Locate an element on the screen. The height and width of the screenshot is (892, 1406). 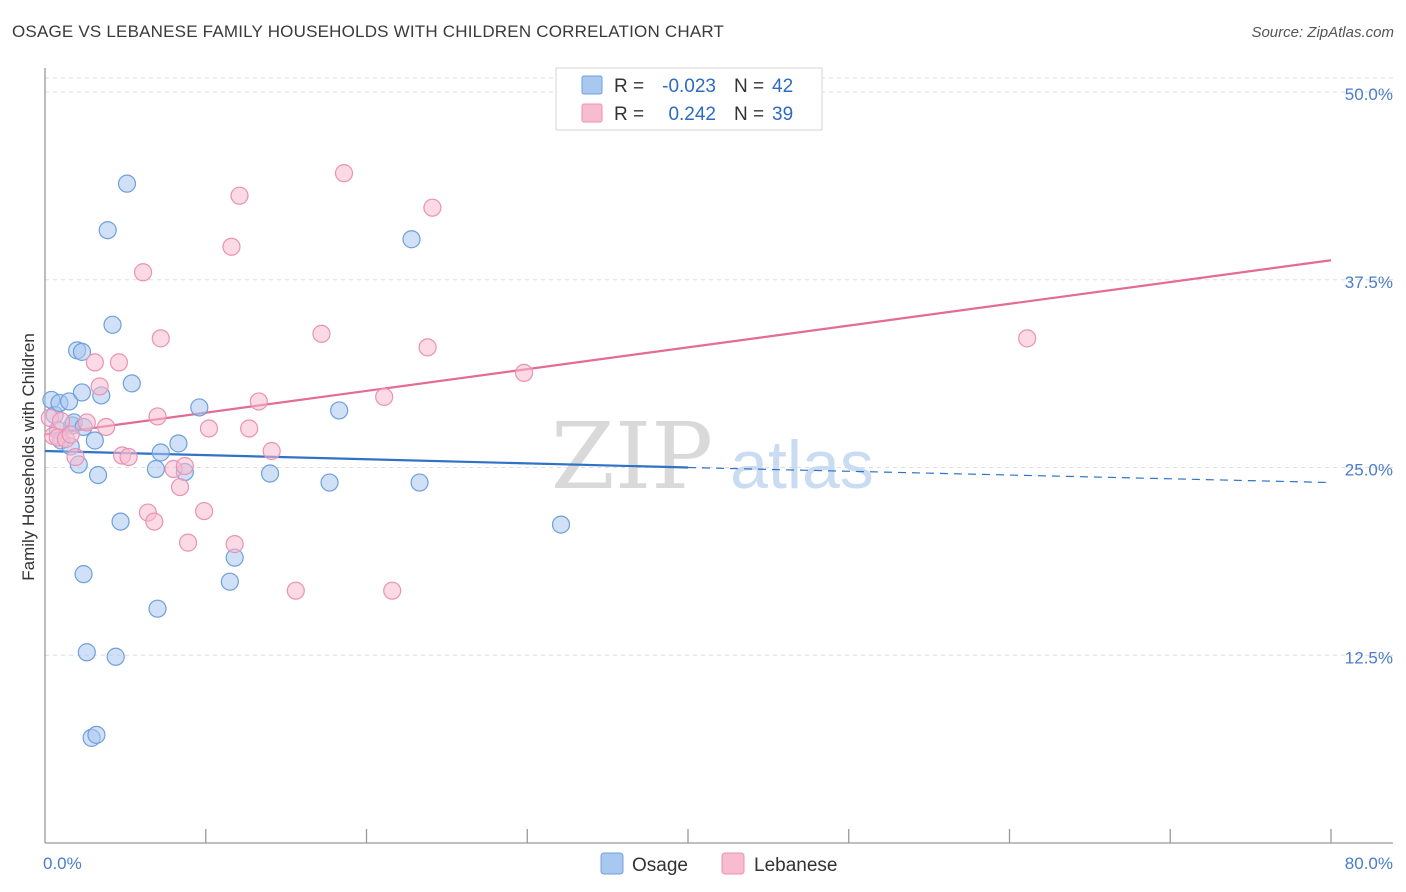
watermark-atlas: atlas is located at coordinates (802, 465).